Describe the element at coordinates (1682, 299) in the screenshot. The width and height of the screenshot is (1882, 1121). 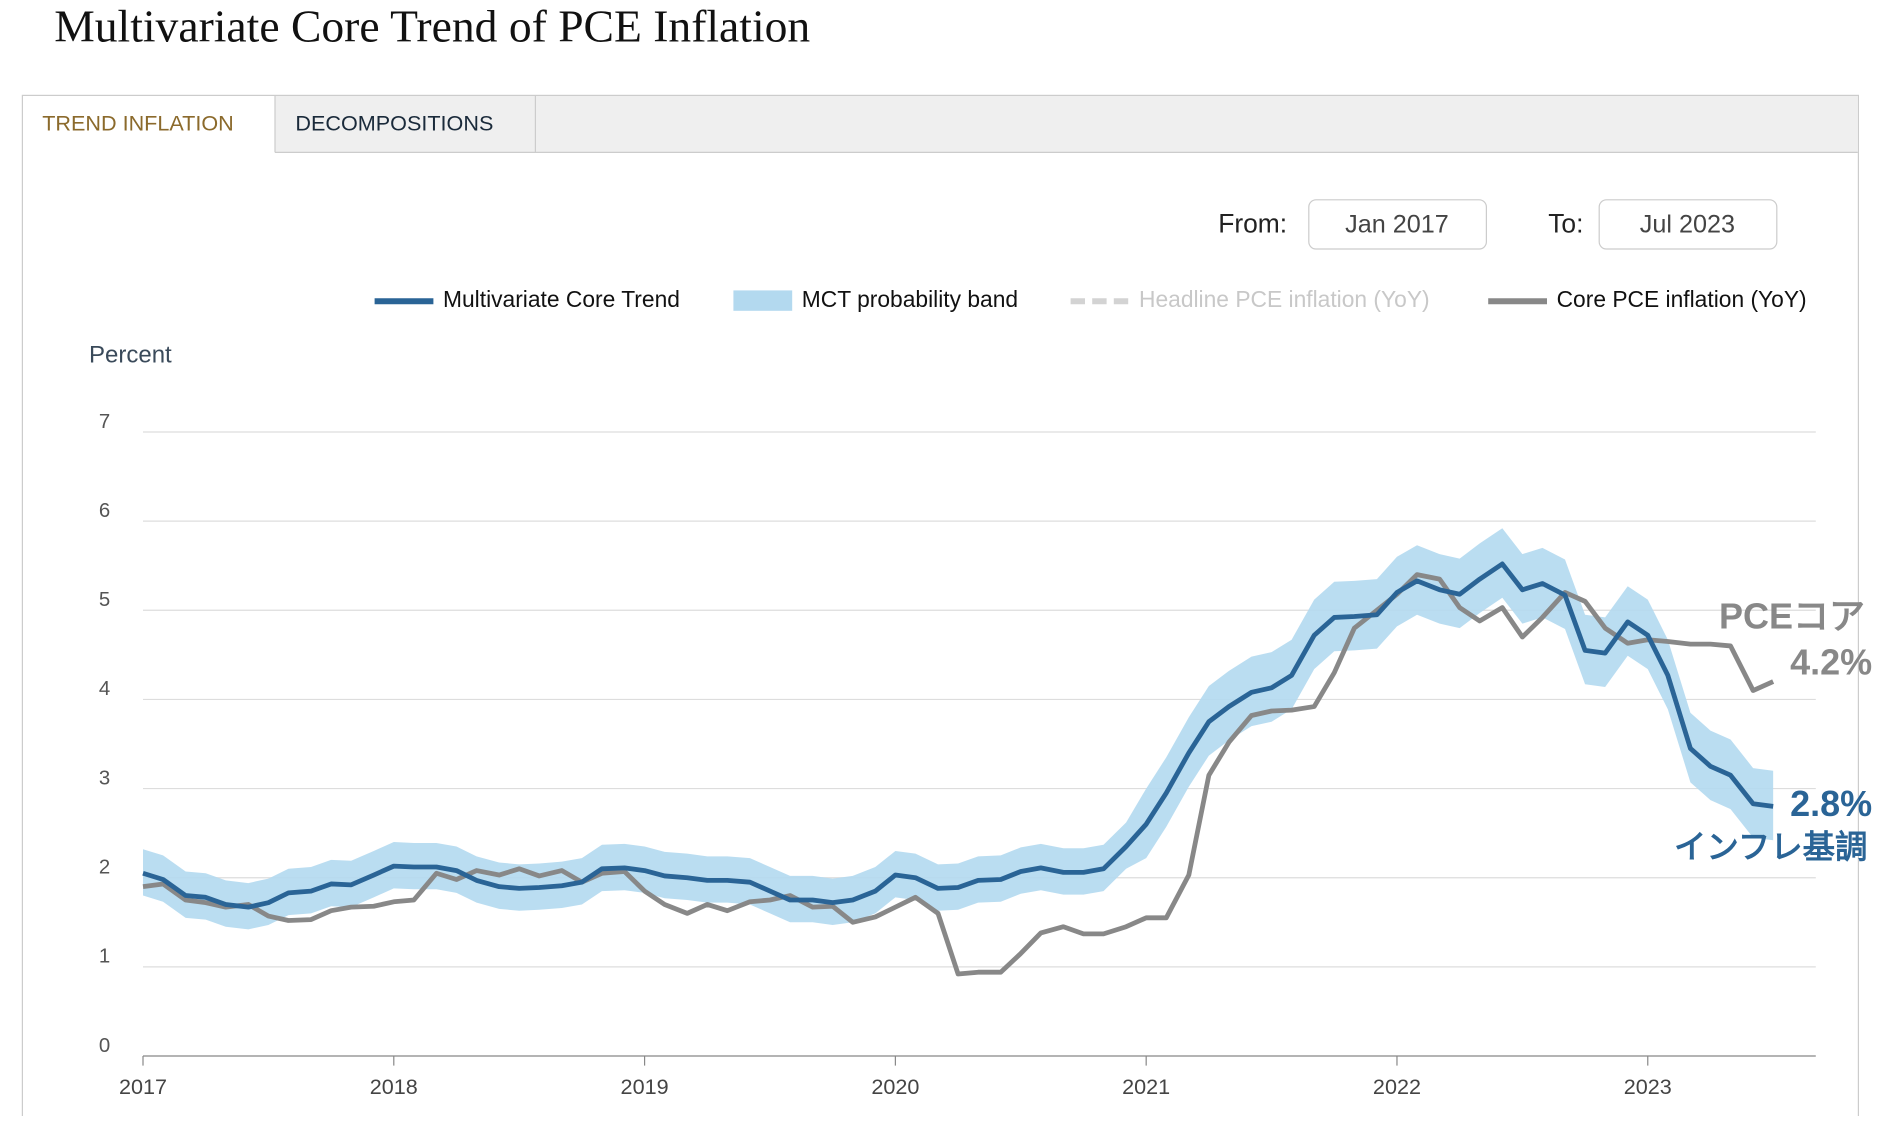
I see `legend-label: Core PCE inflation (YoY)` at that location.